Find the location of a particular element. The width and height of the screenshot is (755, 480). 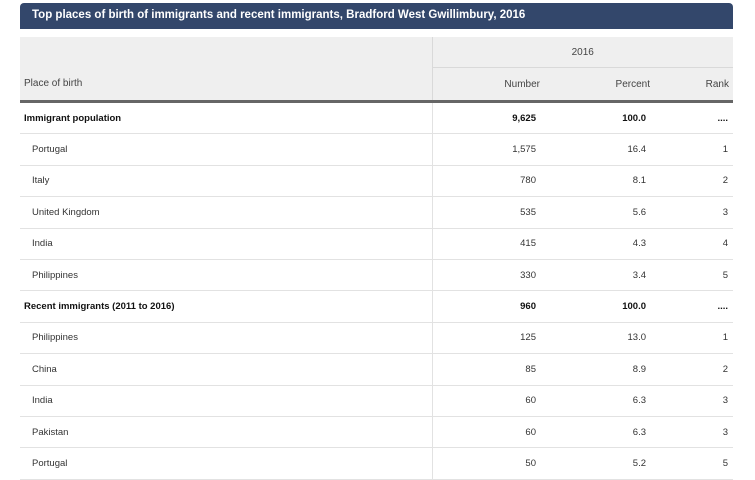

table-row: Italy 780 8.1 2 is located at coordinates (376, 181).